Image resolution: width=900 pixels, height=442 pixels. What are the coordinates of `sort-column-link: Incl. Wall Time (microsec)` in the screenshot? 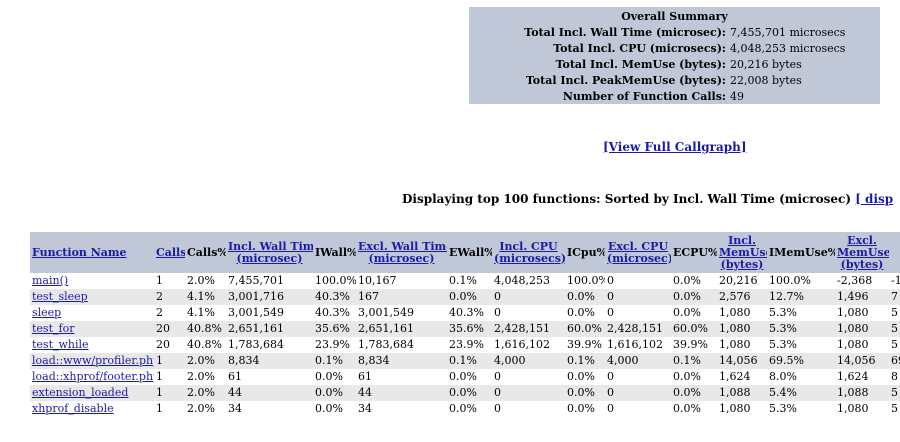 It's located at (270, 252).